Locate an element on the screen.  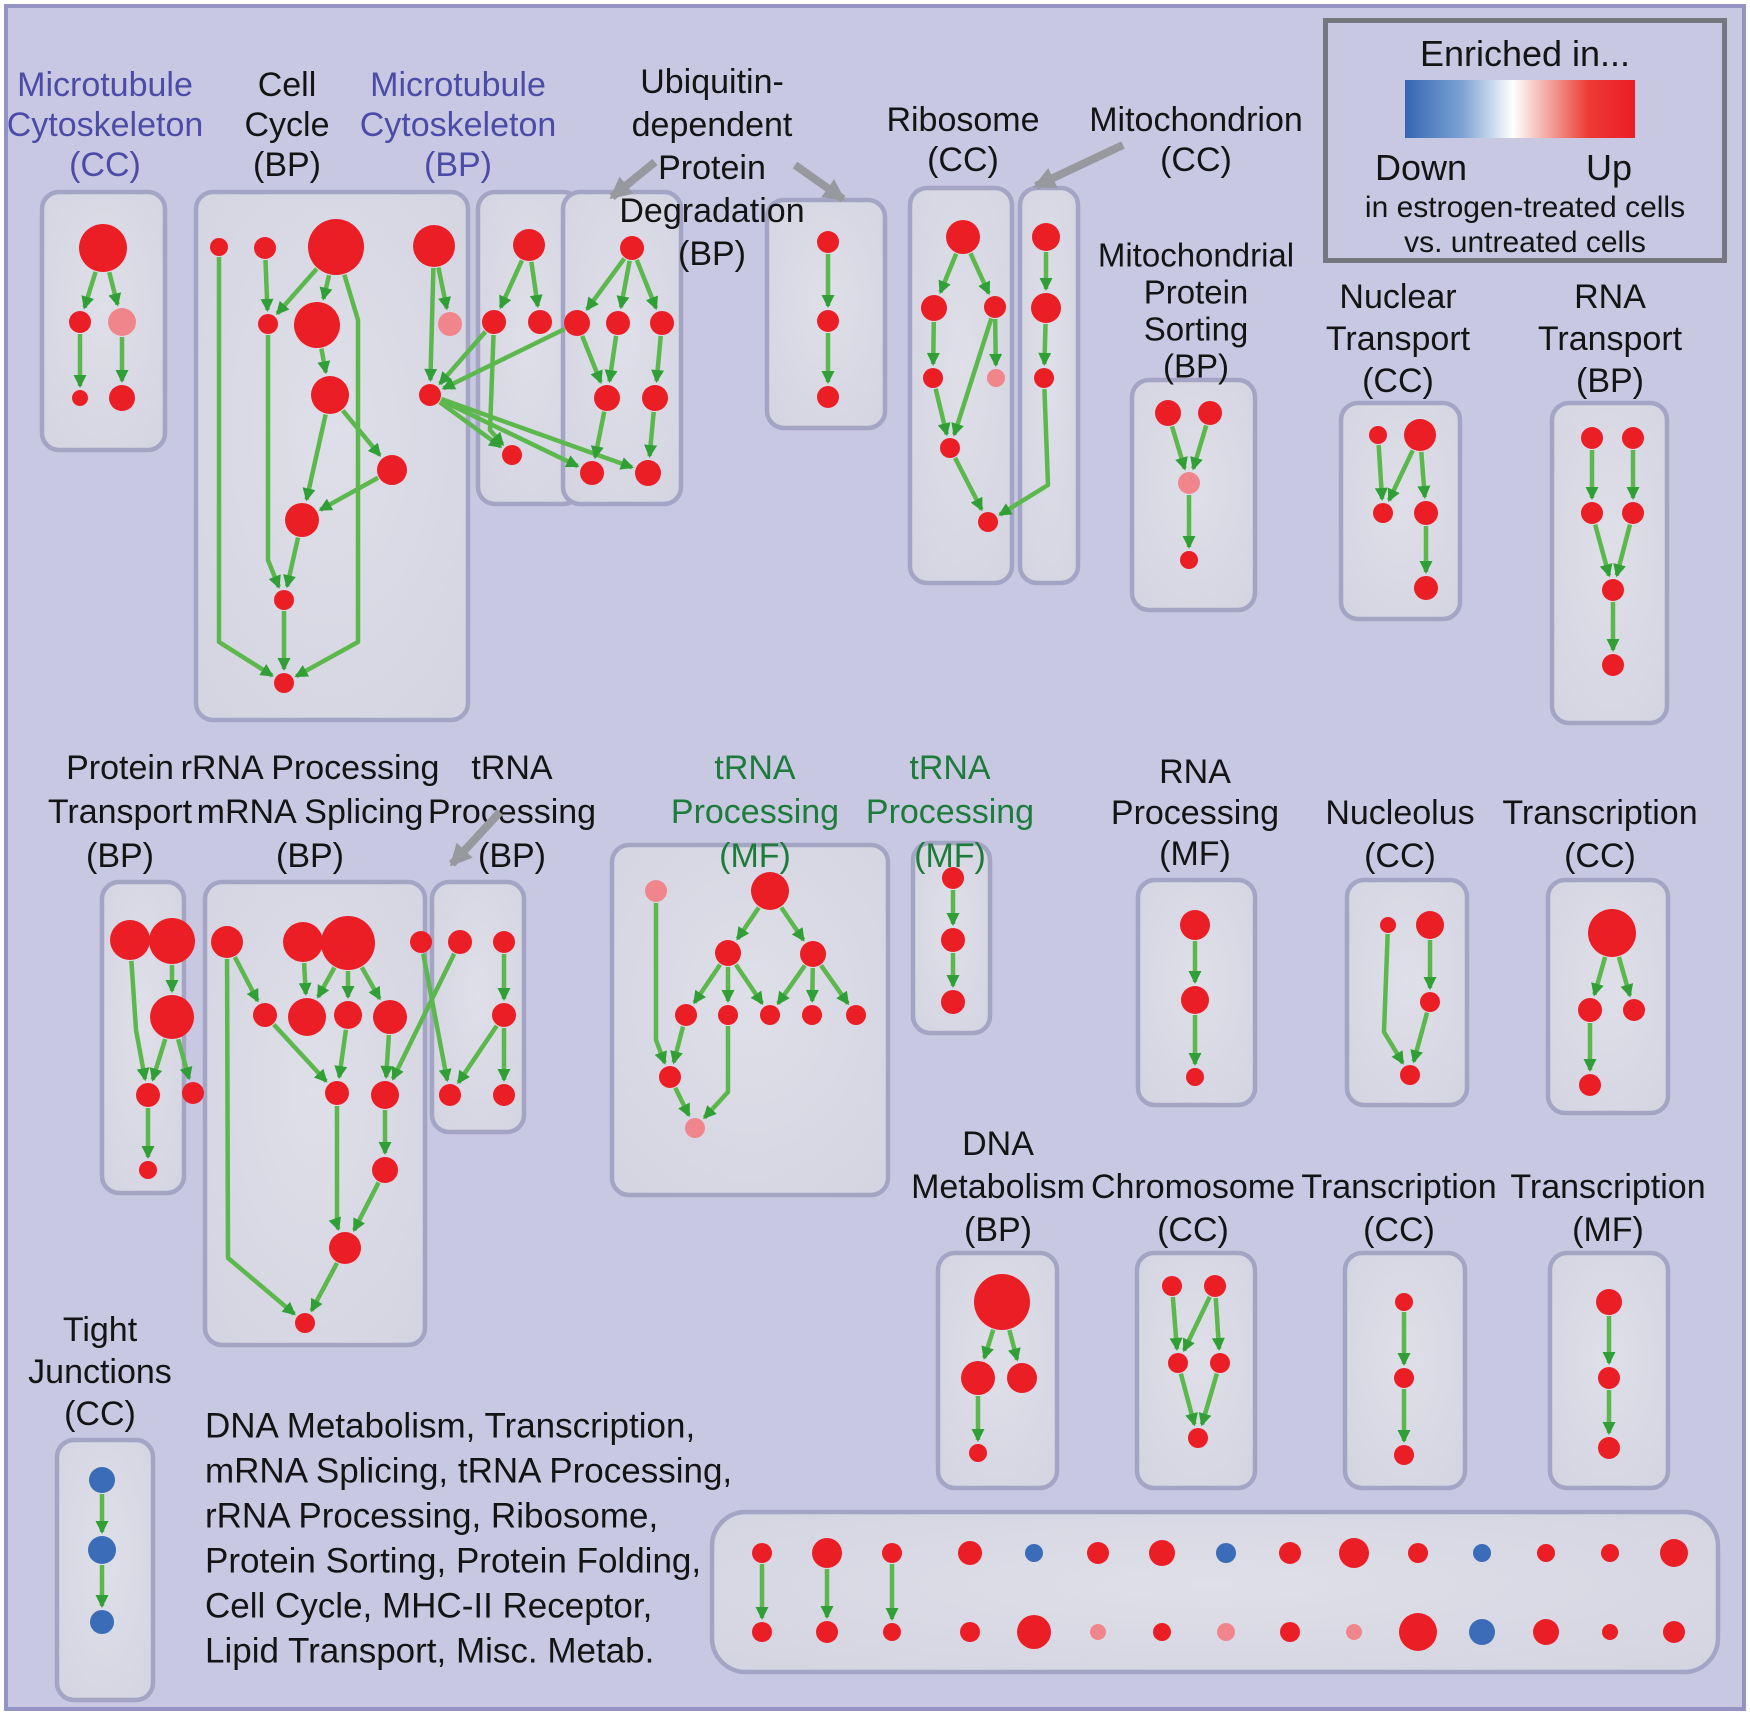
edge-a0-a2 is located at coordinates (114, 289).